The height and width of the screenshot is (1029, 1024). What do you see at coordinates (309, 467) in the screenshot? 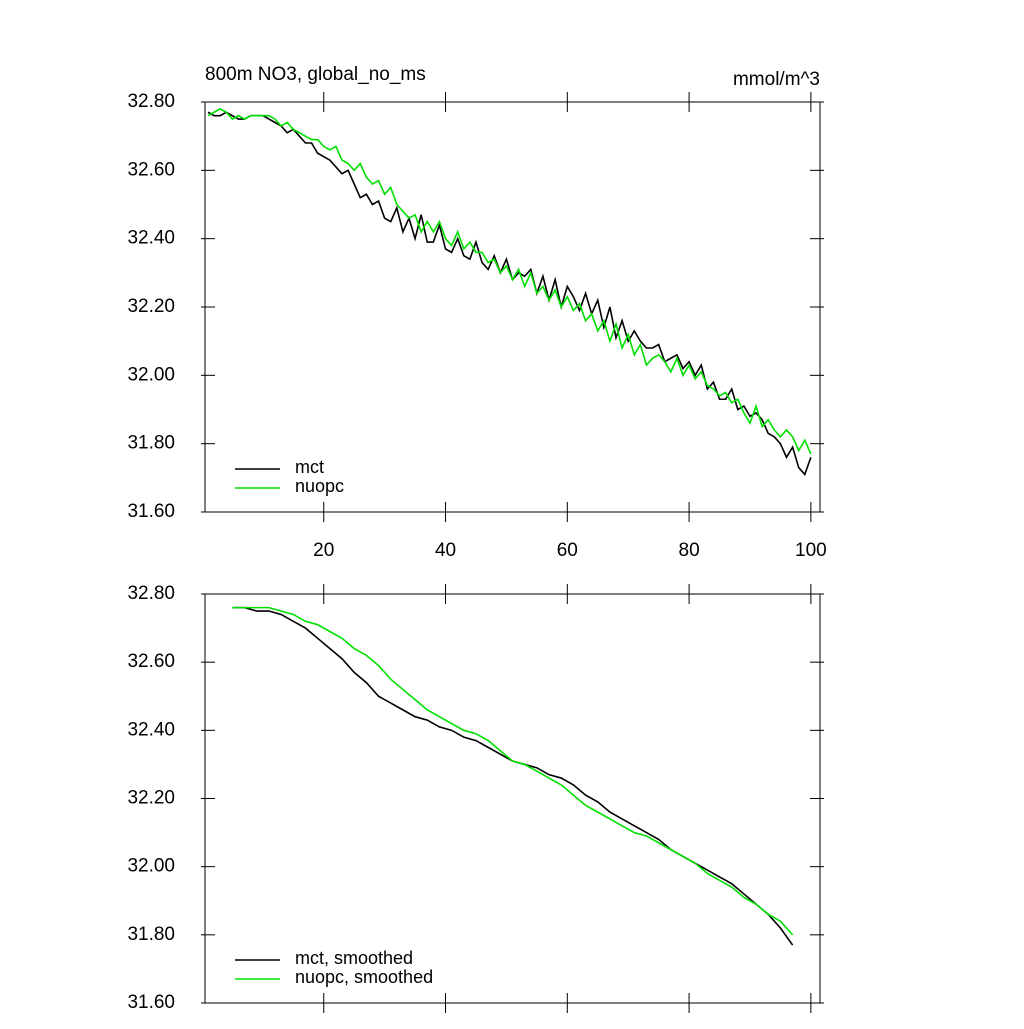
I see `legend-label: mct` at bounding box center [309, 467].